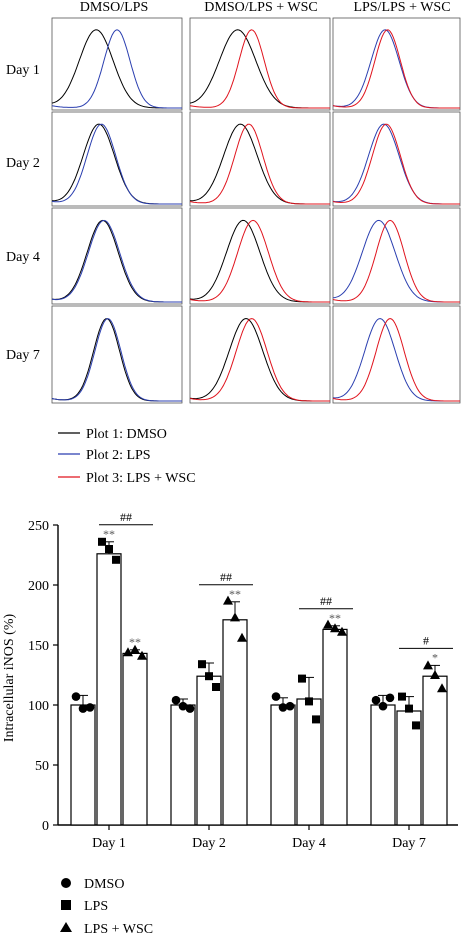 The width and height of the screenshot is (467, 935). Describe the element at coordinates (426, 640) in the screenshot. I see `bracket-label: #` at that location.